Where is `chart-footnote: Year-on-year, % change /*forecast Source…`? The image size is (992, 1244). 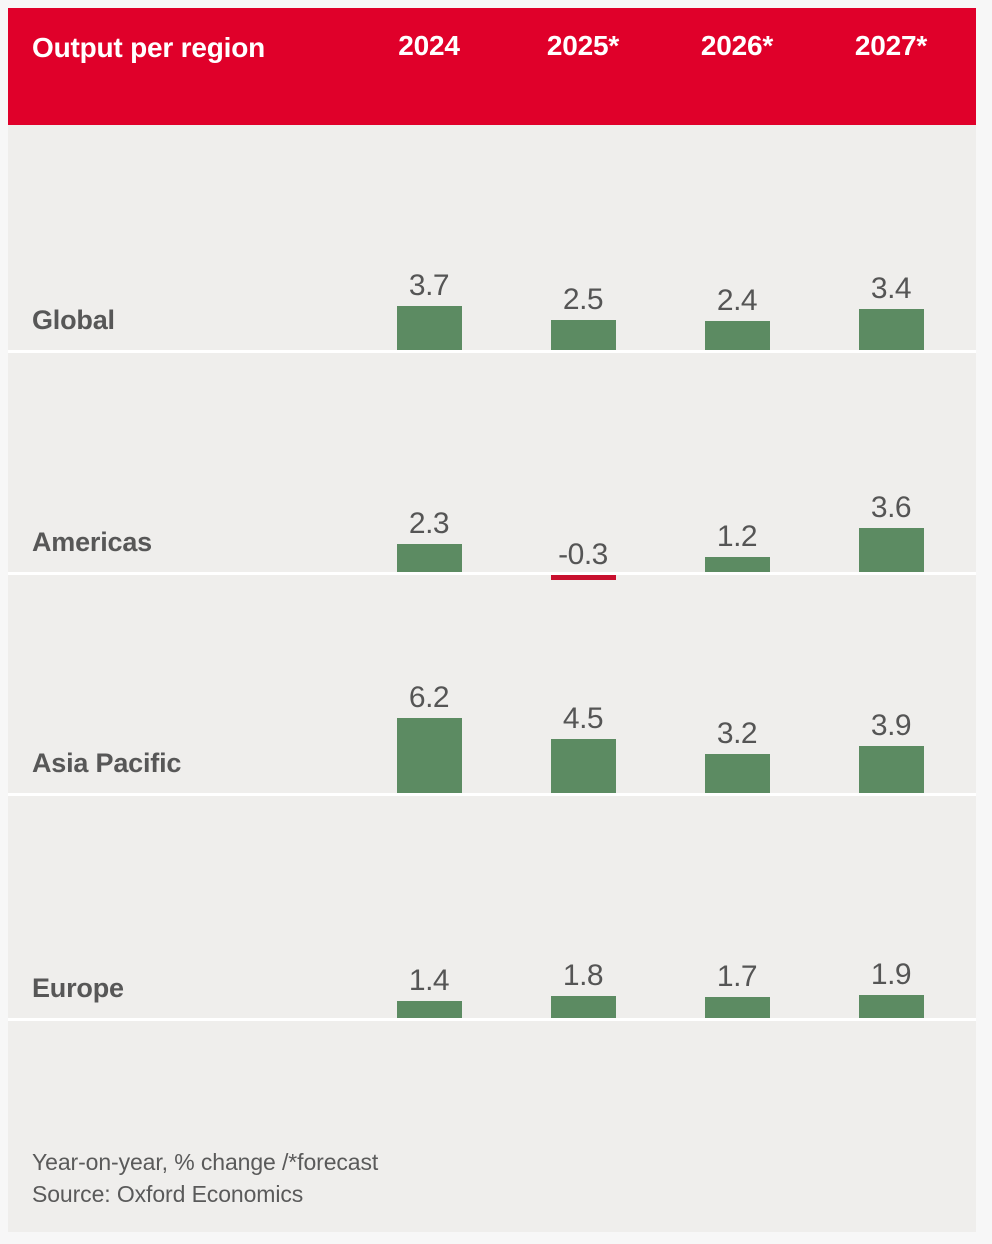
chart-footnote: Year-on-year, % change /*forecast Source… is located at coordinates (205, 1178).